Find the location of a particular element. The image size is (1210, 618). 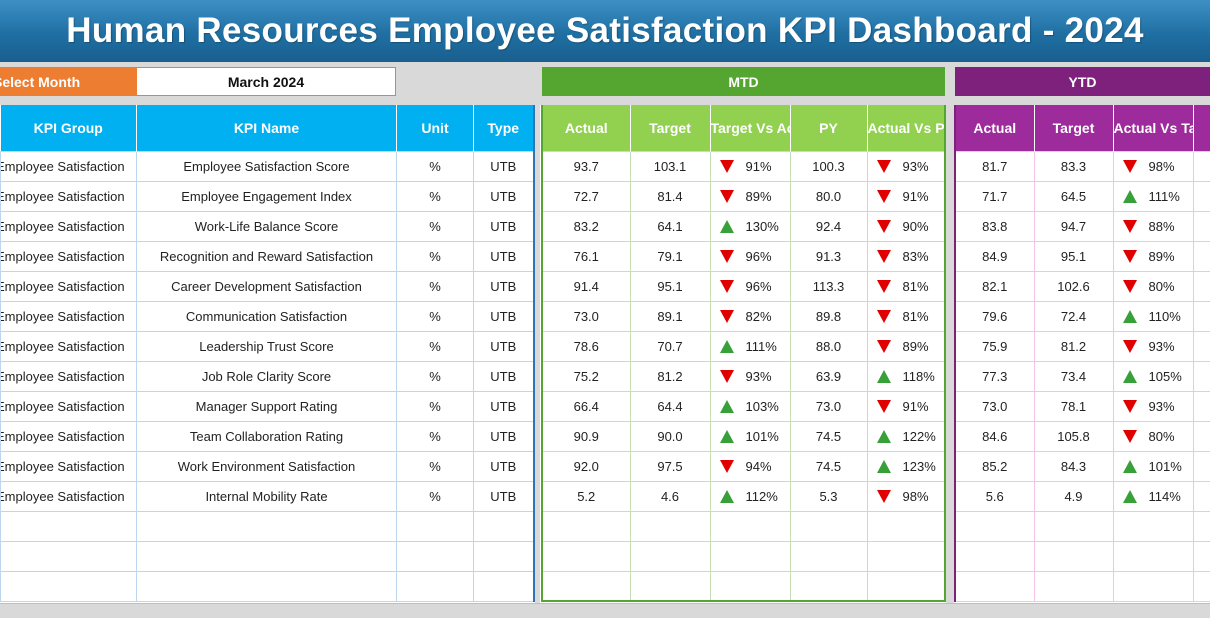

table-row: 75.9 81.2 93% is located at coordinates (1082, 346).